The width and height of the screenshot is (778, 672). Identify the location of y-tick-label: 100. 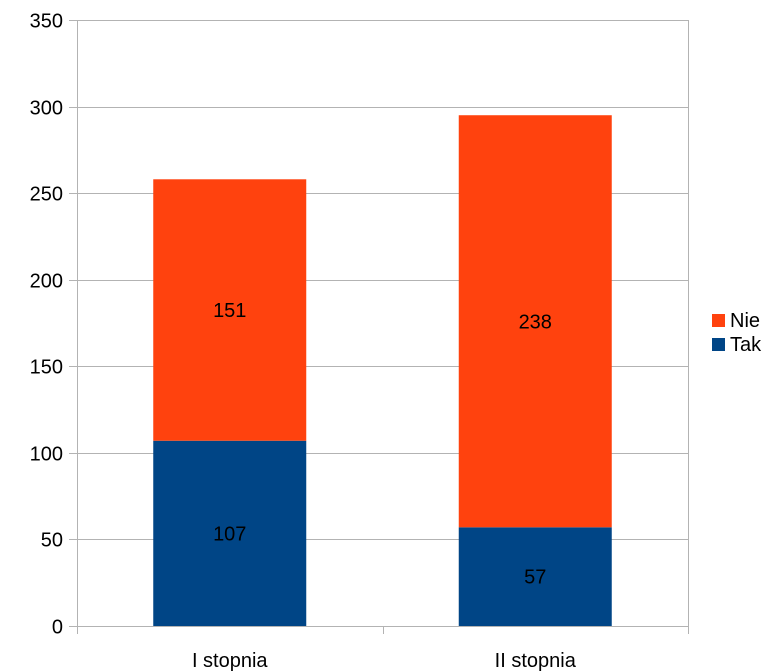
(46, 455).